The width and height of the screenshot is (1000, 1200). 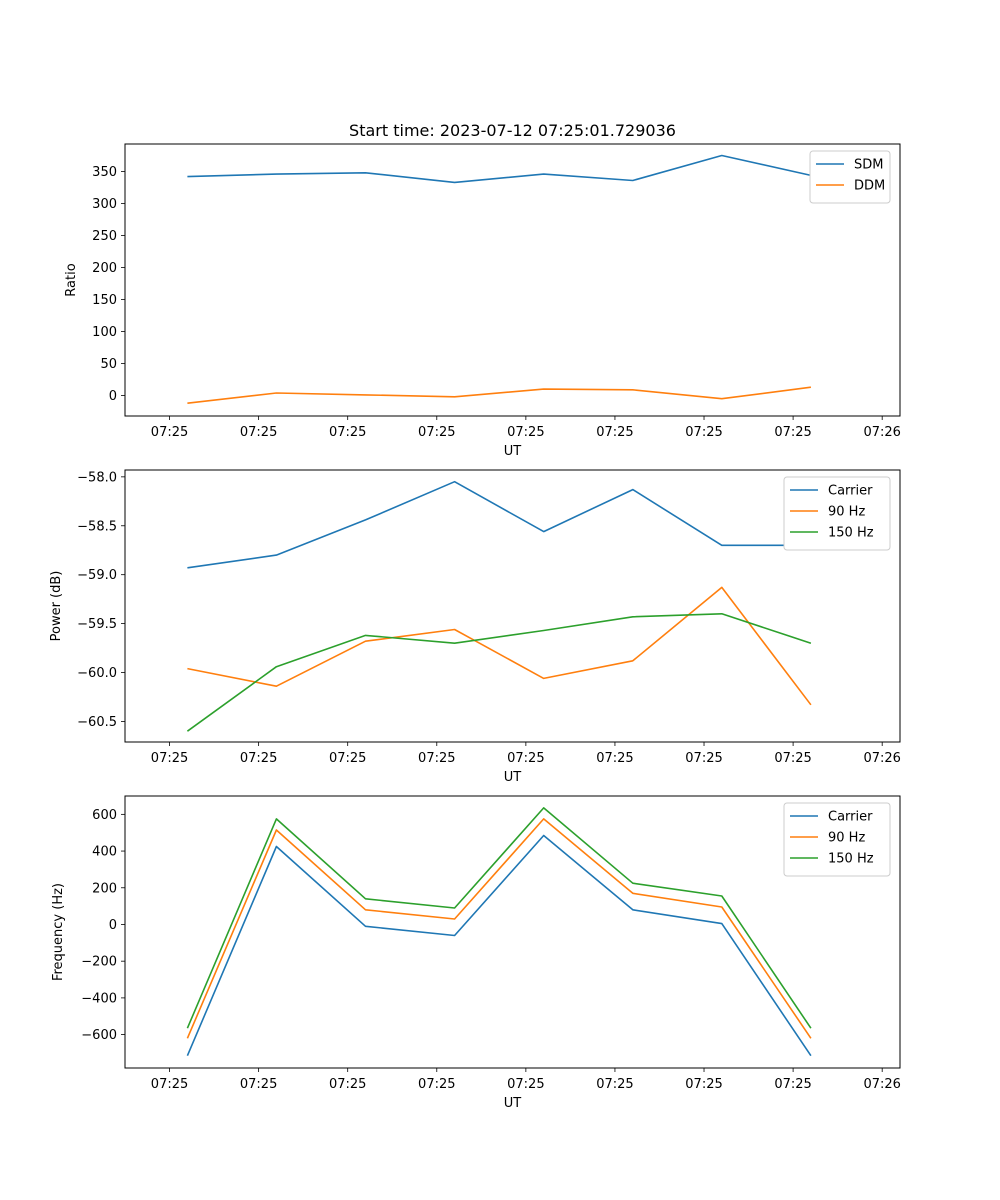 I want to click on y-tick-label: −58.0, so click(x=97, y=477).